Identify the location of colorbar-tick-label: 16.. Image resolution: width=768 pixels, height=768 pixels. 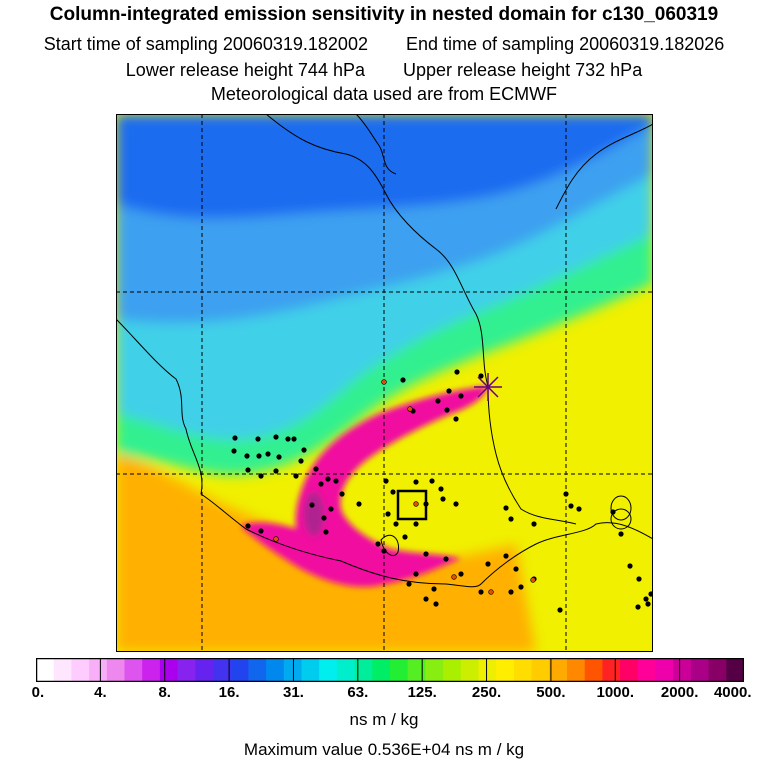
(229, 692).